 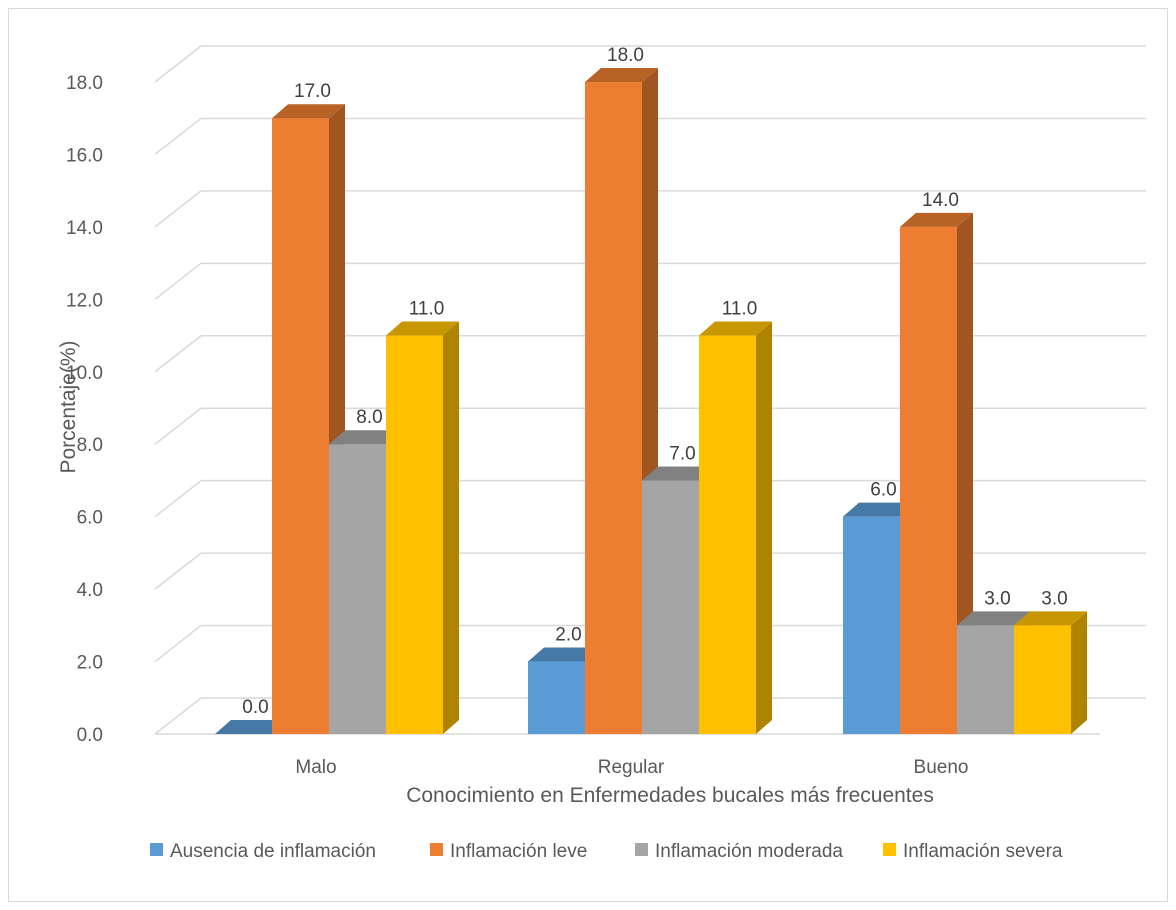 I want to click on data-label: 18.0, so click(x=625, y=55).